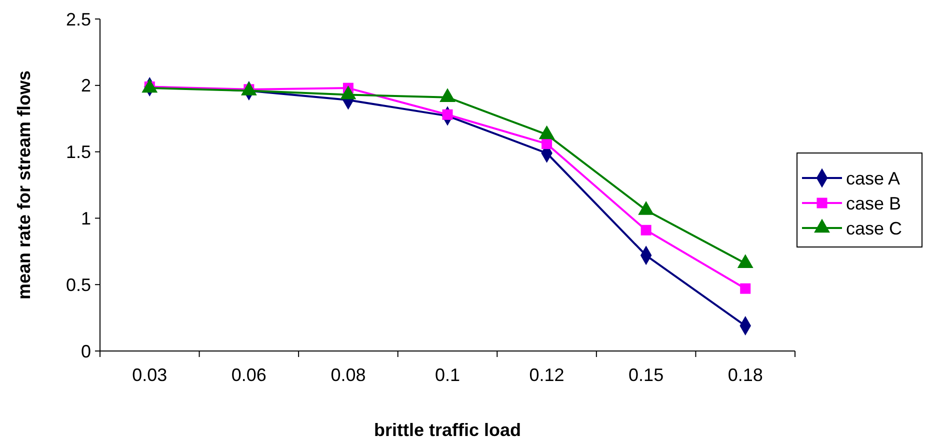 The image size is (927, 445). I want to click on y-tick-label: 2, so click(85, 86).